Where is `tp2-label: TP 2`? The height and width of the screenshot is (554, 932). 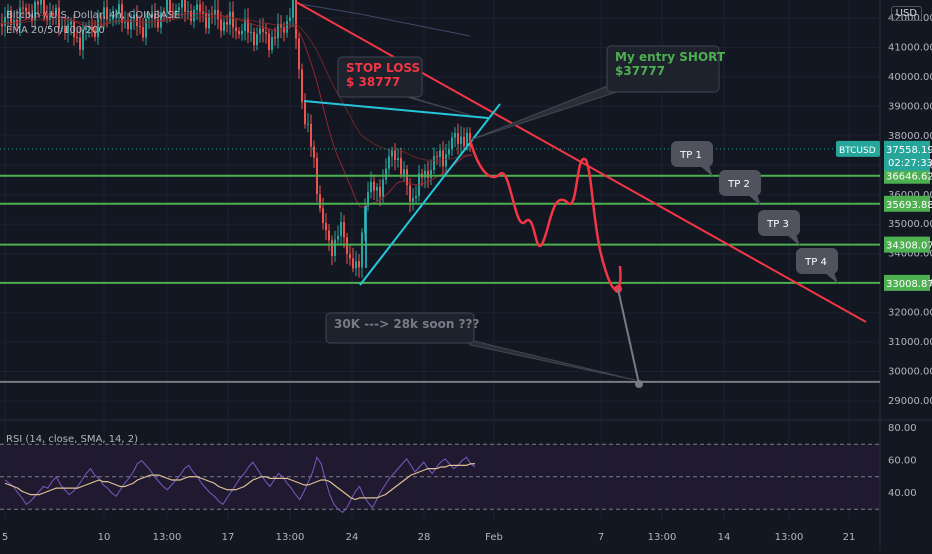 tp2-label: TP 2 is located at coordinates (738, 184).